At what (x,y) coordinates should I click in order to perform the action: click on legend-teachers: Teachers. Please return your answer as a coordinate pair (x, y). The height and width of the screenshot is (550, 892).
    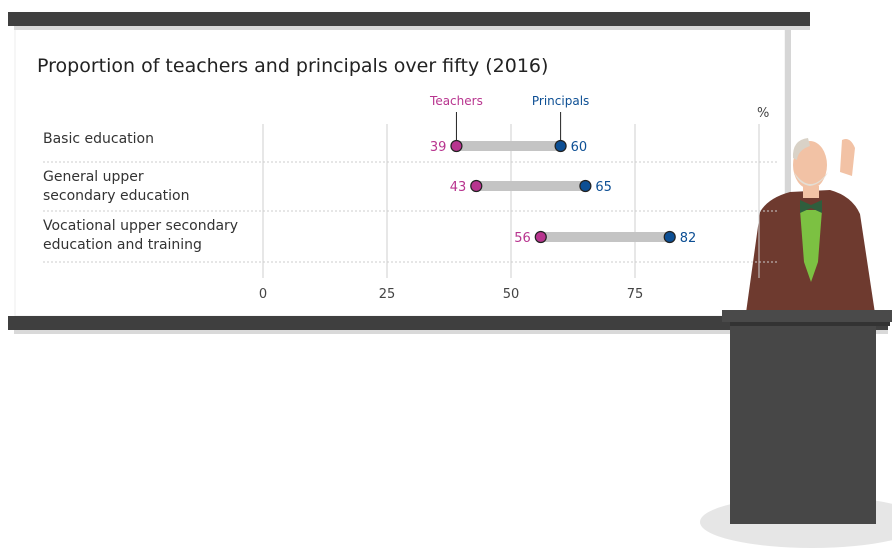
    Looking at the image, I should click on (456, 101).